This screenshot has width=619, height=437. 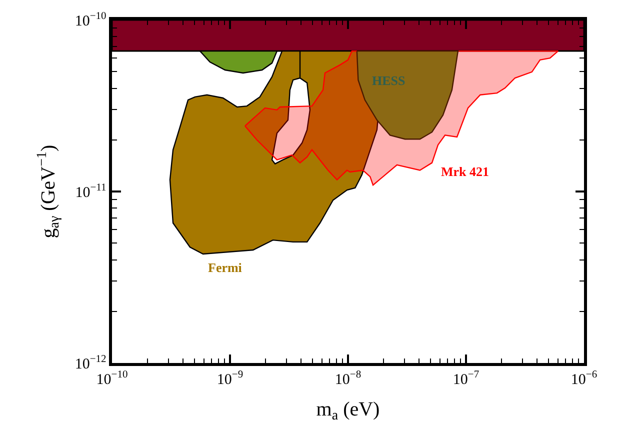 What do you see at coordinates (348, 378) in the screenshot?
I see `x-tick-label: 10$^{−8}$` at bounding box center [348, 378].